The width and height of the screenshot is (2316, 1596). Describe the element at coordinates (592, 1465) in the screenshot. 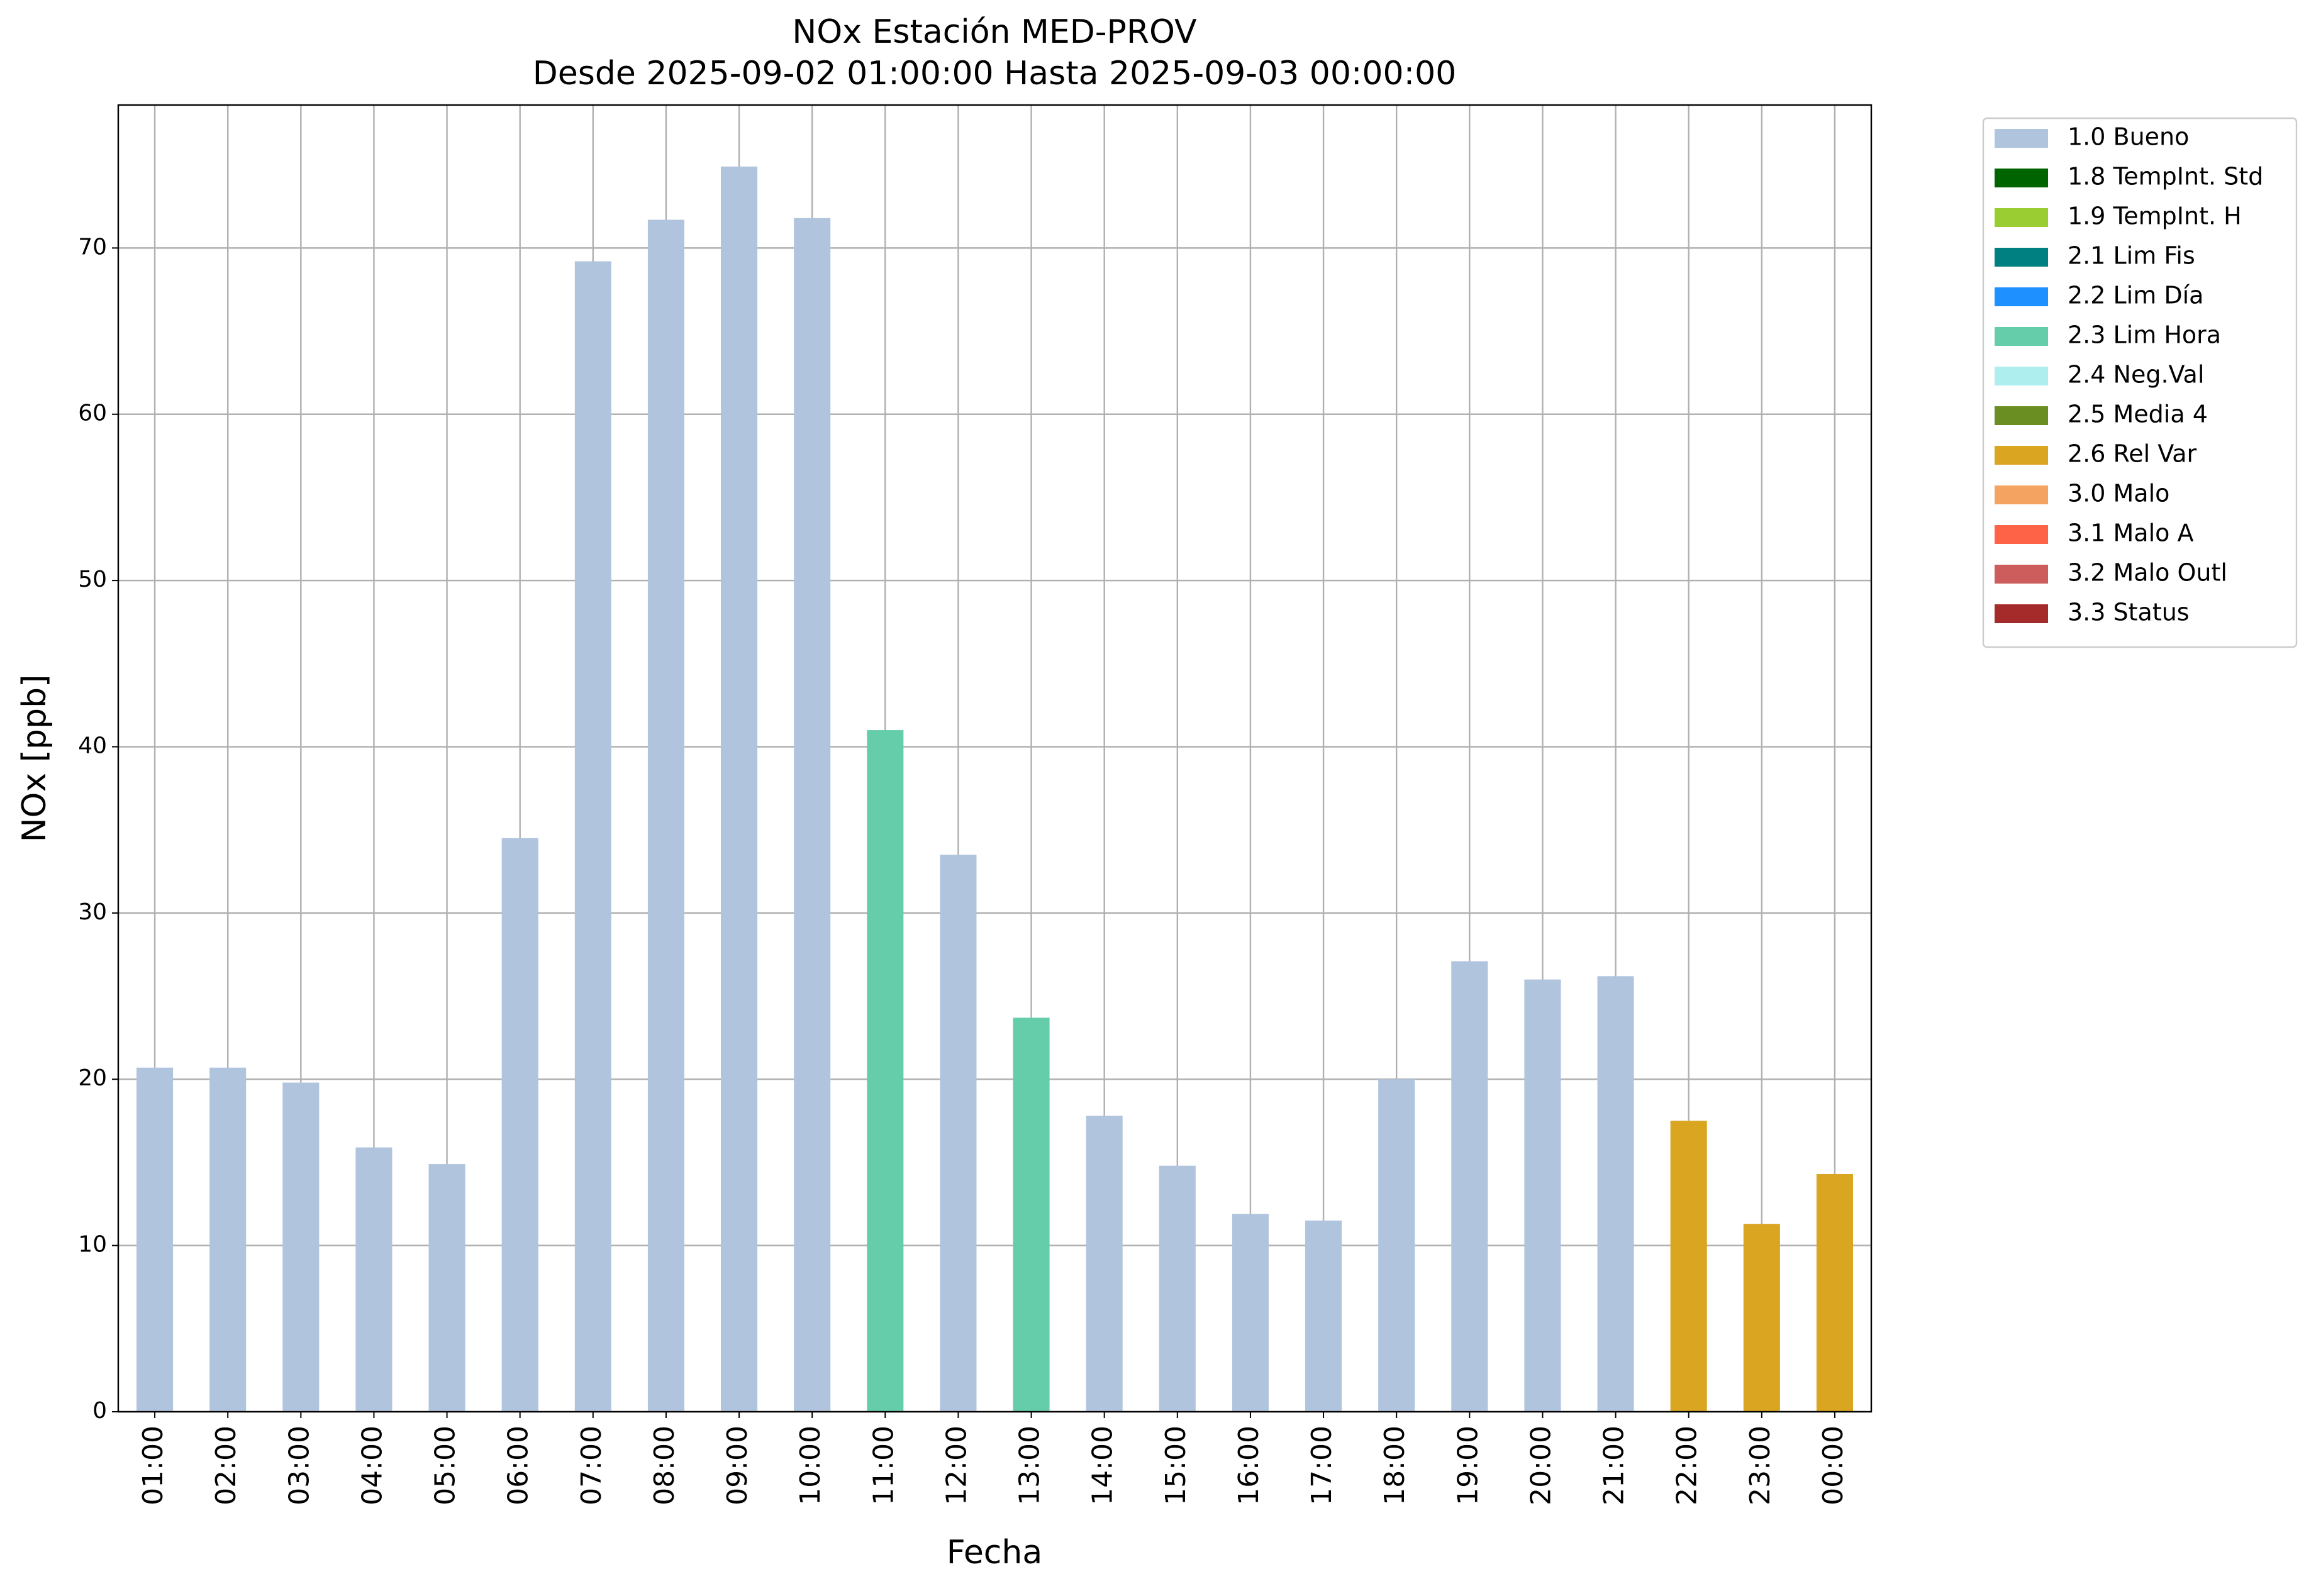

I see `x-tick-label: 07:00` at that location.